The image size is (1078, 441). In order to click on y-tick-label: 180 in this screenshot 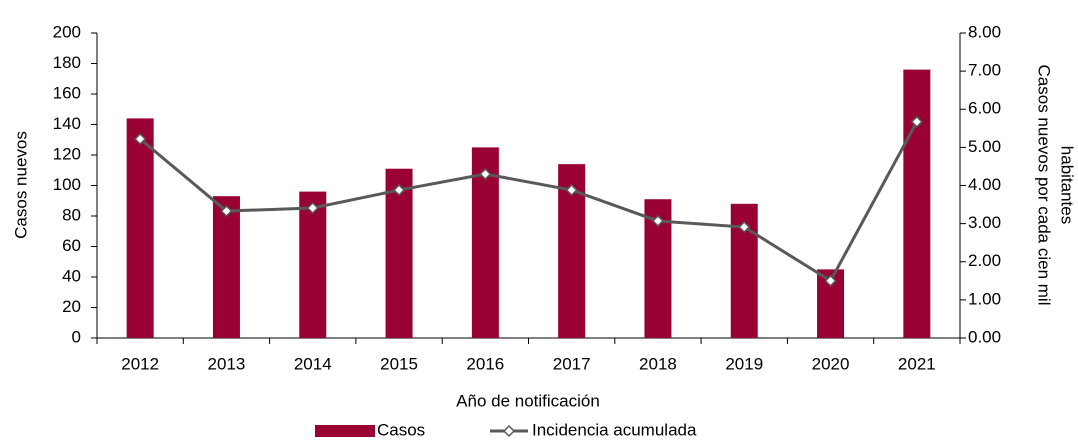, I will do `click(67, 62)`.